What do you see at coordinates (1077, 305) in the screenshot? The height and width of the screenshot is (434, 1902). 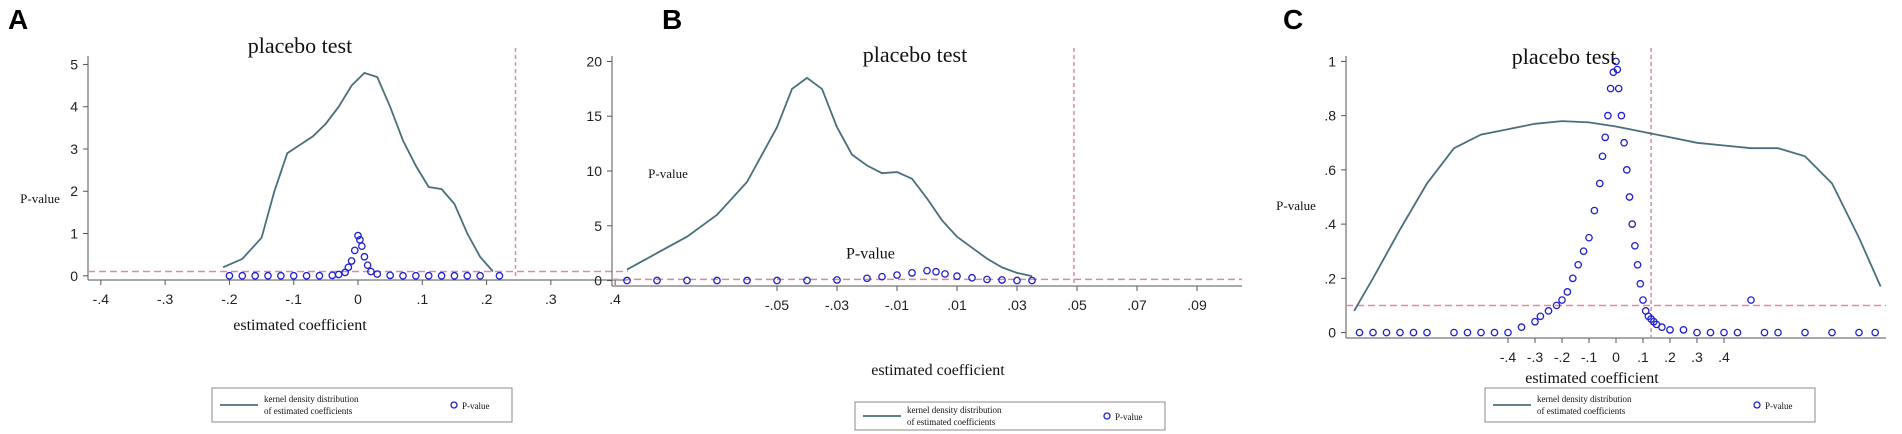 I see `x-tick-label-b: .05` at bounding box center [1077, 305].